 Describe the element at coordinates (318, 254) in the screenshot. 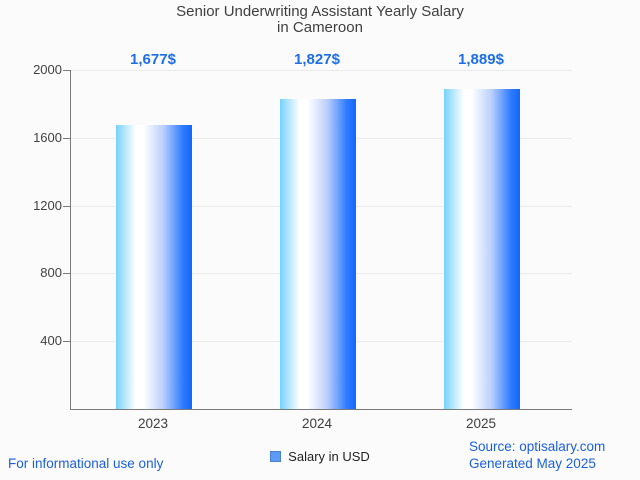

I see `bar-2024` at that location.